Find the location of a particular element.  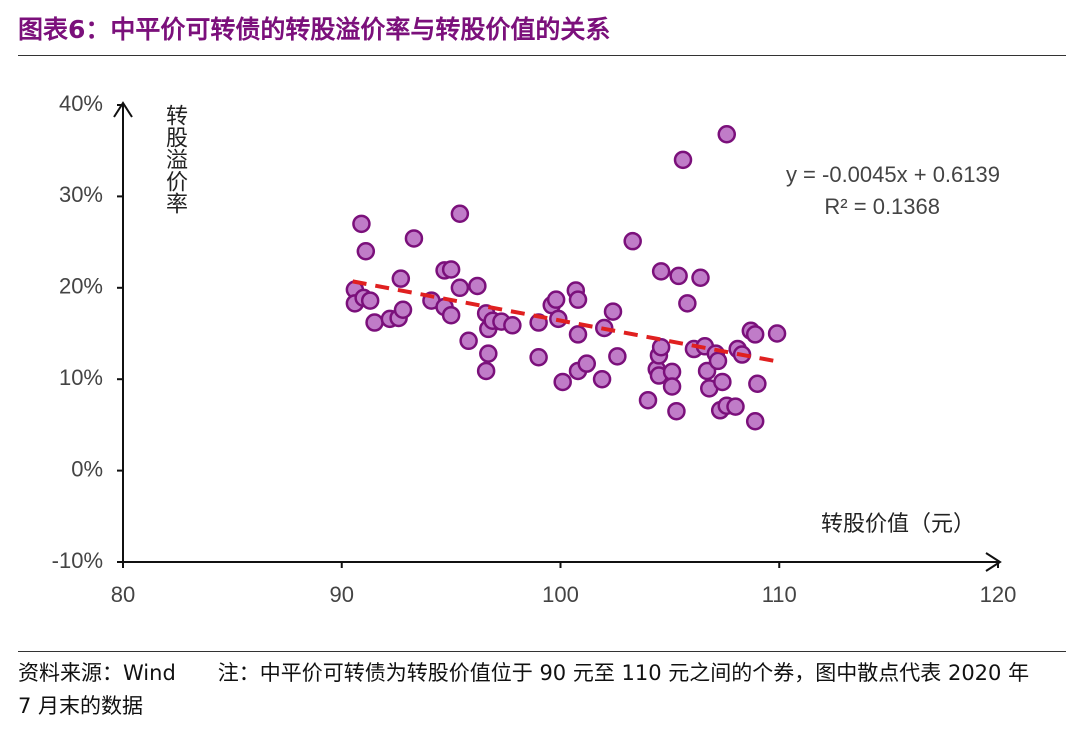

x-tick-label: 90 is located at coordinates (342, 594).